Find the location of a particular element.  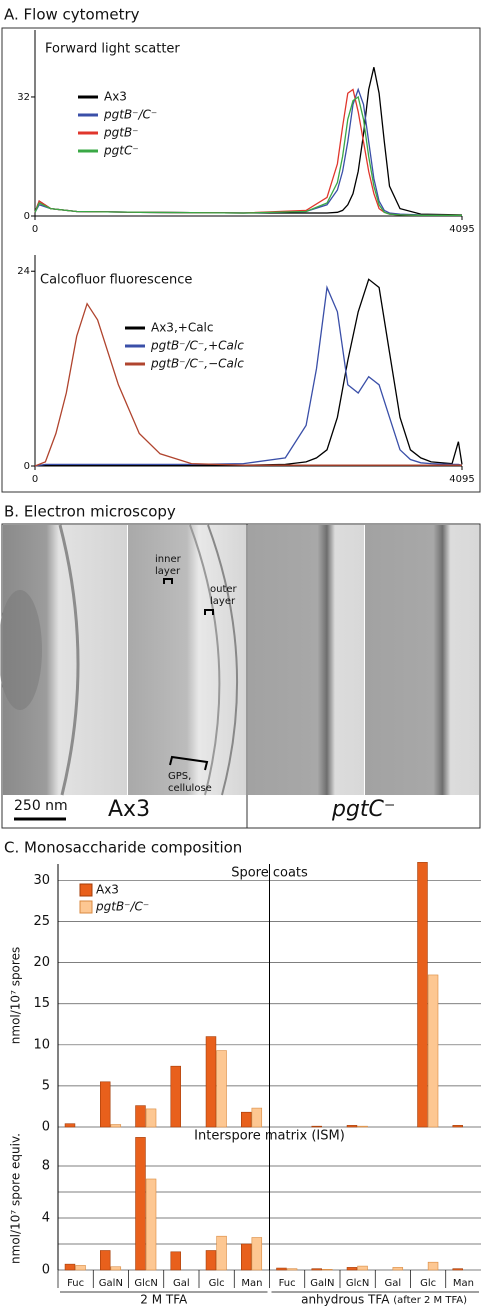

panel-title: A. Flow cytometry is located at coordinates (72, 15).